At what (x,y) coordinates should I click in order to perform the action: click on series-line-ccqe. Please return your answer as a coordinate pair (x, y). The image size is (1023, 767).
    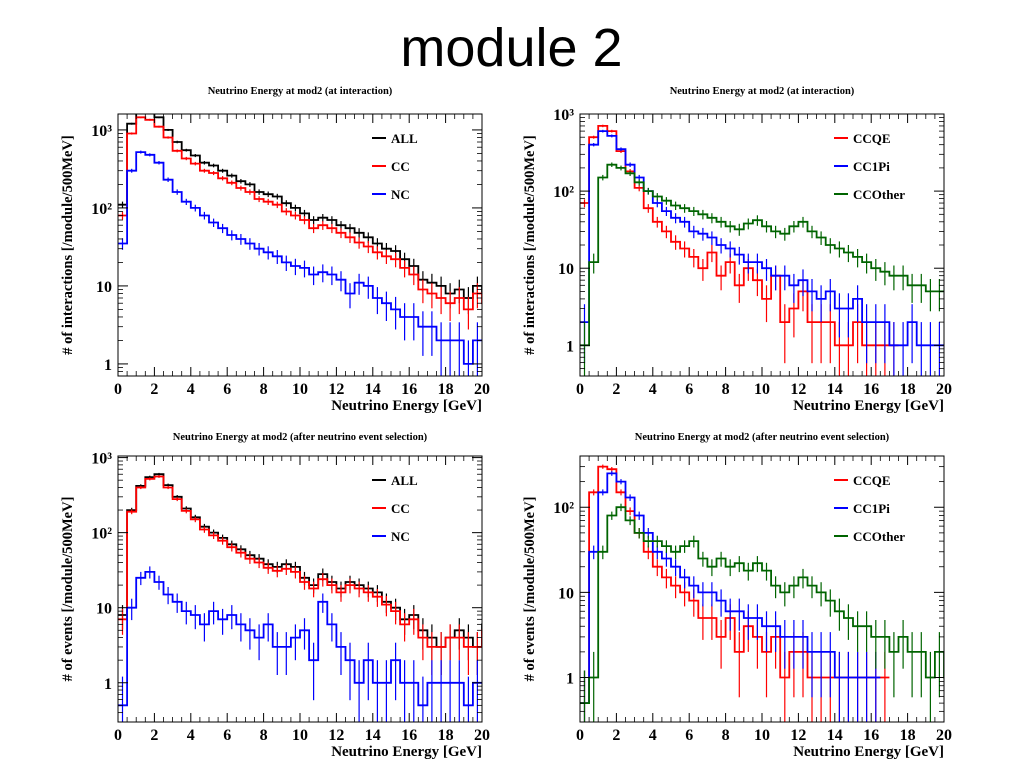
    Looking at the image, I should click on (735, 584).